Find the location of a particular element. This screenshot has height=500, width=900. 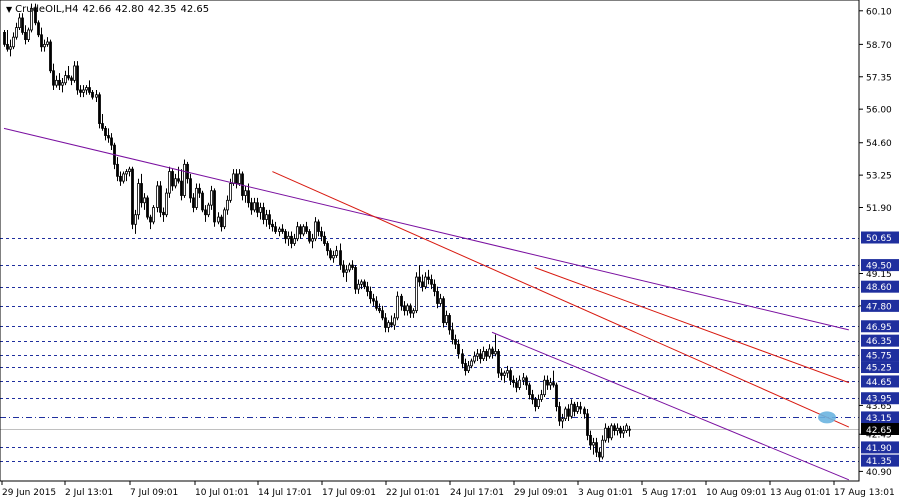

x-tick-label: 10 Jul 01:01 is located at coordinates (222, 493).